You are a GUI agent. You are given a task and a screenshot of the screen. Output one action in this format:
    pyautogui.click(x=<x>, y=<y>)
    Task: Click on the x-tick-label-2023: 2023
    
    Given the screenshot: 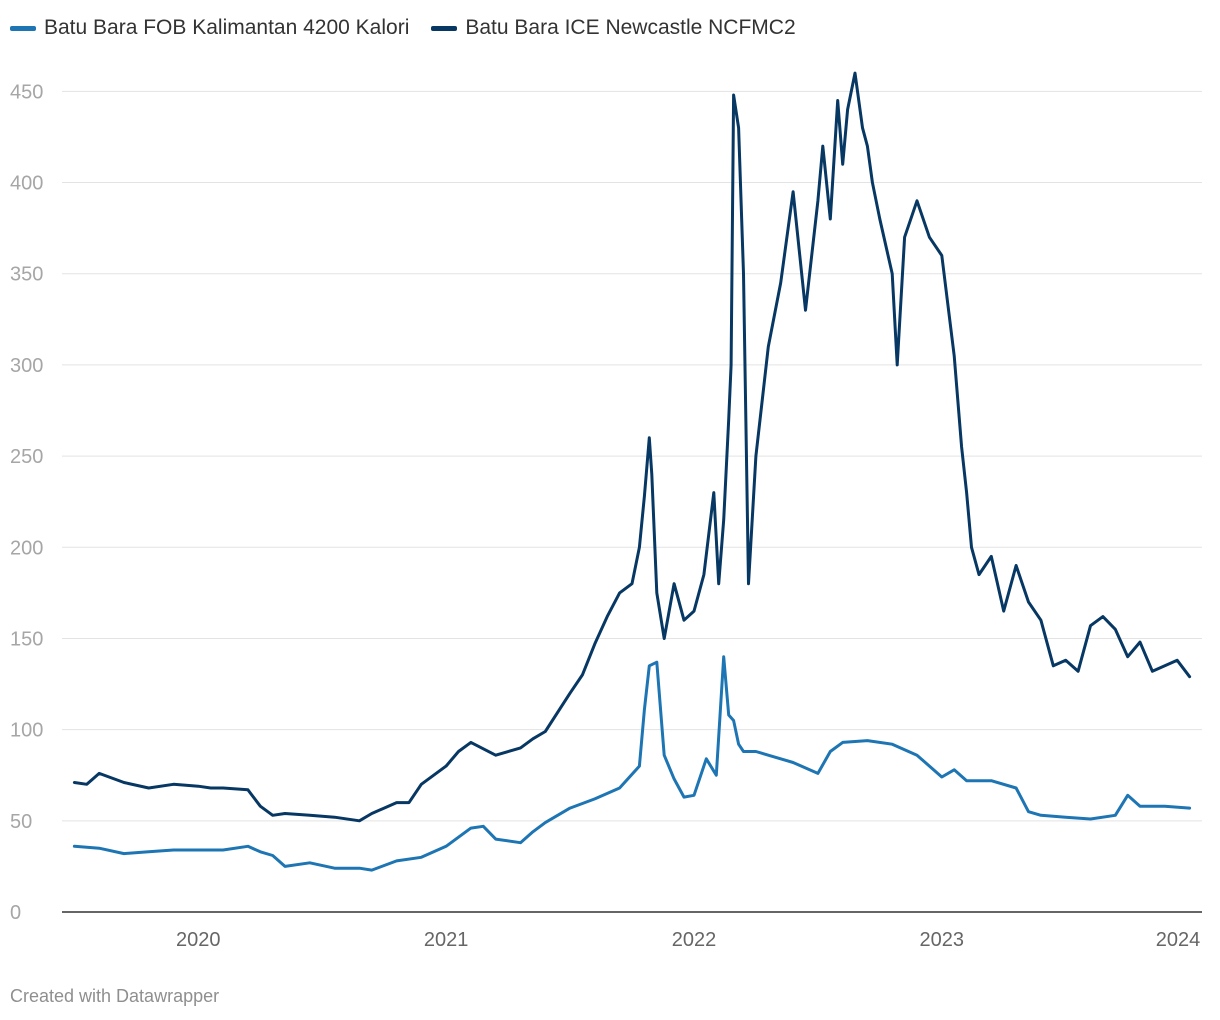 What is the action you would take?
    pyautogui.click(x=942, y=940)
    